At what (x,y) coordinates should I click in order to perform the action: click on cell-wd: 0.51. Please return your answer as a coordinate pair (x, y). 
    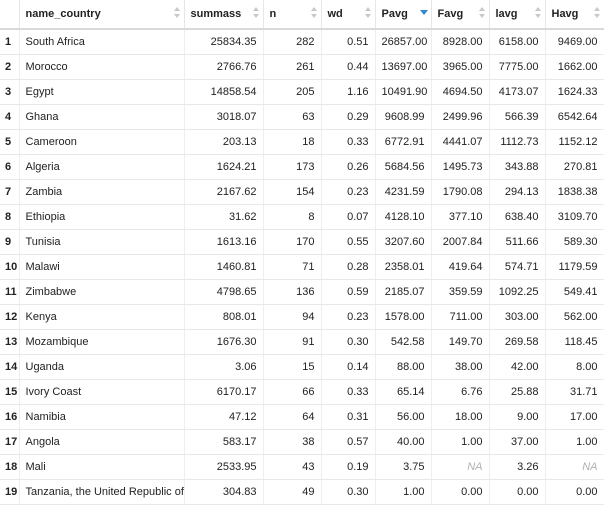
    Looking at the image, I should click on (348, 42).